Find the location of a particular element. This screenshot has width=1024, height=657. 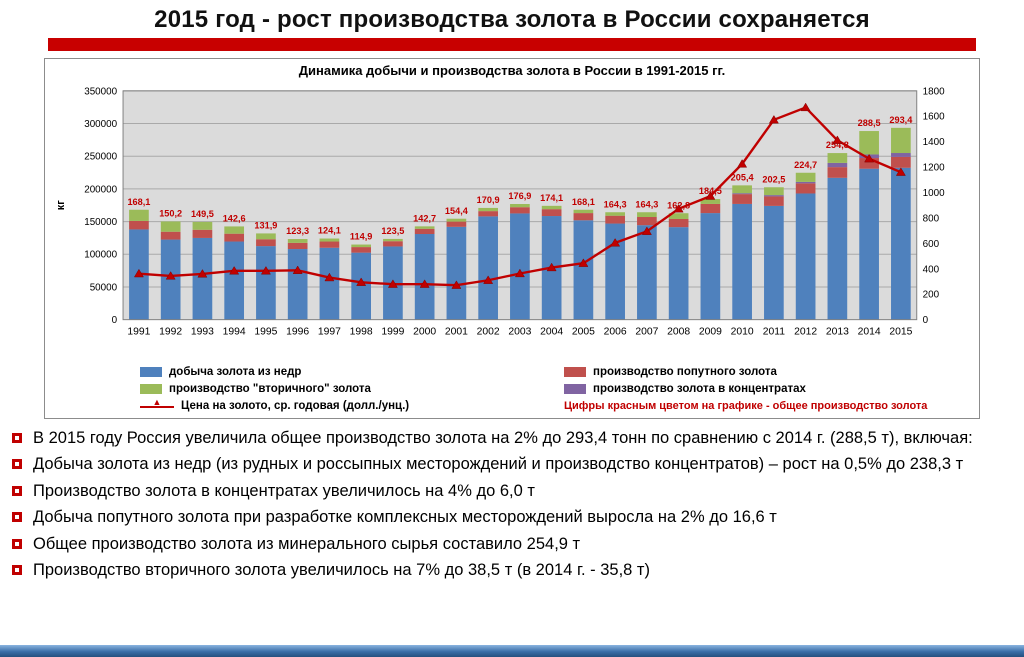

svg-text: 293,4 is located at coordinates (901, 120).